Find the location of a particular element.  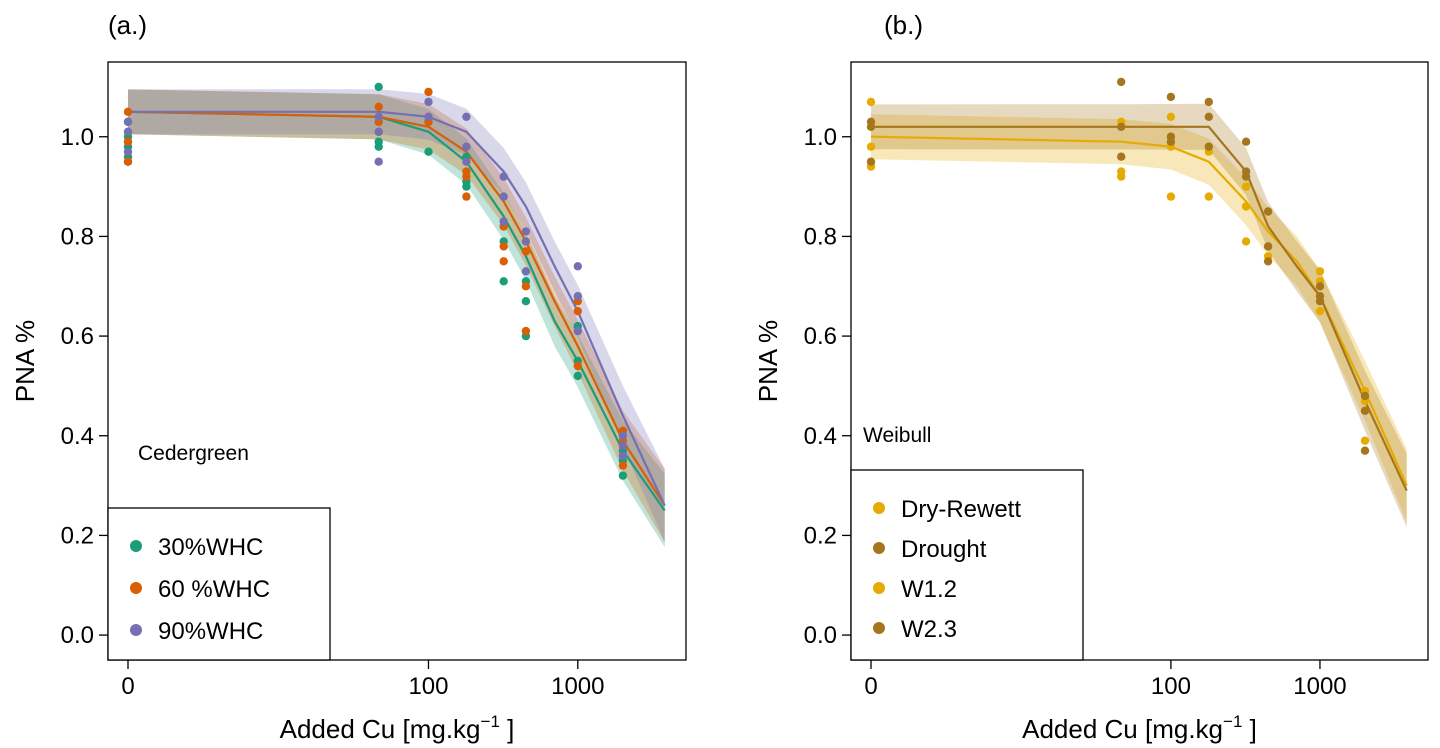

legend-label: 90%WHC is located at coordinates (210, 631).